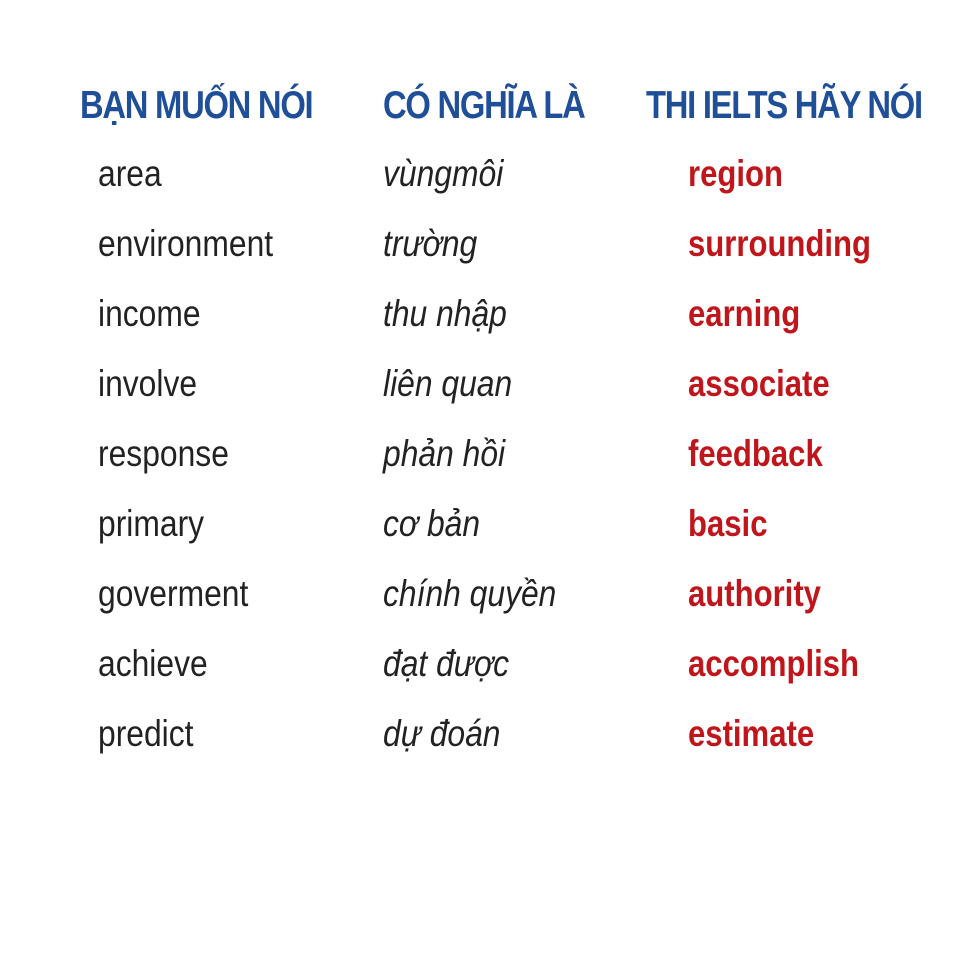 Image resolution: width=960 pixels, height=960 pixels. What do you see at coordinates (446, 663) in the screenshot?
I see `vietnamese-meaning: đạt được` at bounding box center [446, 663].